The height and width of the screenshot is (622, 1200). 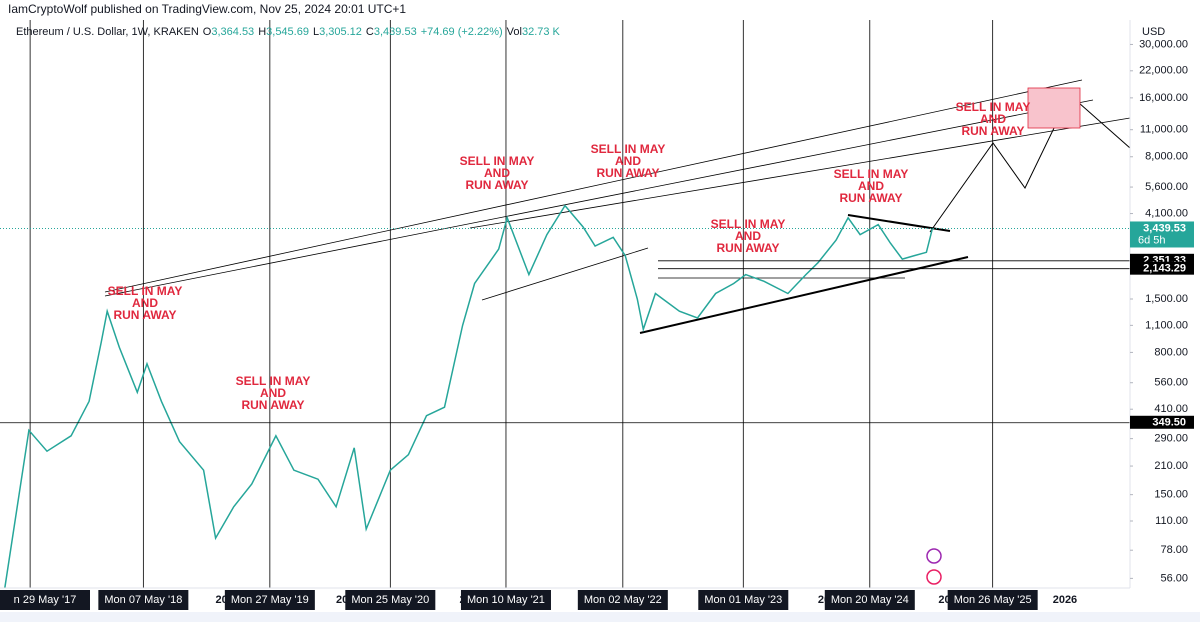 What do you see at coordinates (395, 32) in the screenshot?
I see `ohlc-value: 3,439.53` at bounding box center [395, 32].